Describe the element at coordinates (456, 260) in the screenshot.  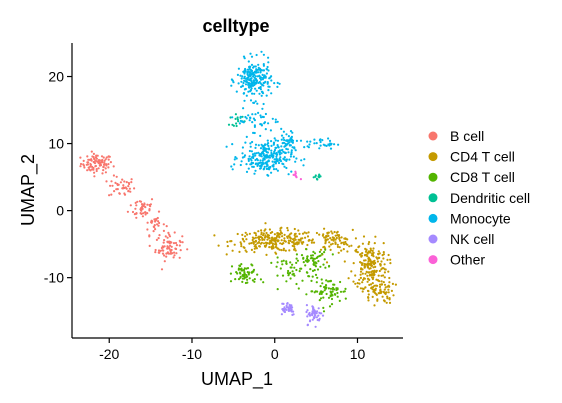
I see `legend-item: Other` at that location.